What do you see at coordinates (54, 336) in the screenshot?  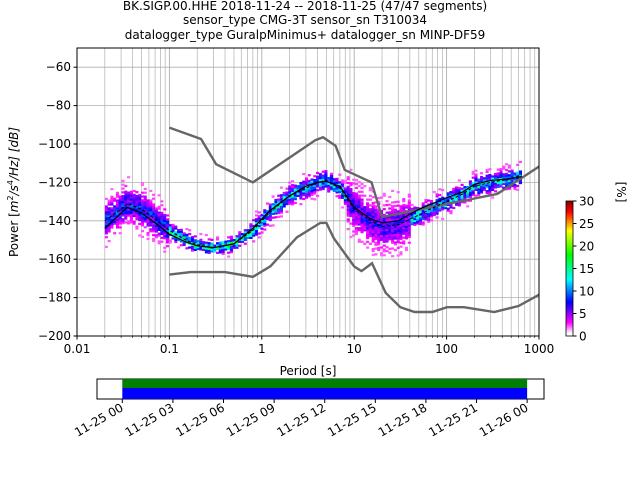 I see `y-tick-label: −200` at bounding box center [54, 336].